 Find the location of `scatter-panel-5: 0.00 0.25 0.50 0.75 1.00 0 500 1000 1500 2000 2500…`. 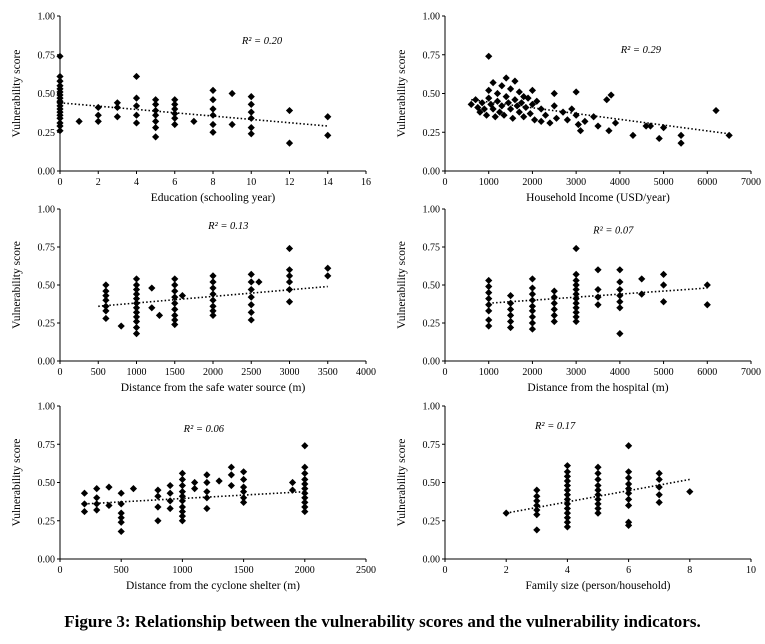

scatter-panel-5: 0.00 0.25 0.50 0.75 1.00 0 500 1000 1500 2000 2500… is located at coordinates (193, 497).